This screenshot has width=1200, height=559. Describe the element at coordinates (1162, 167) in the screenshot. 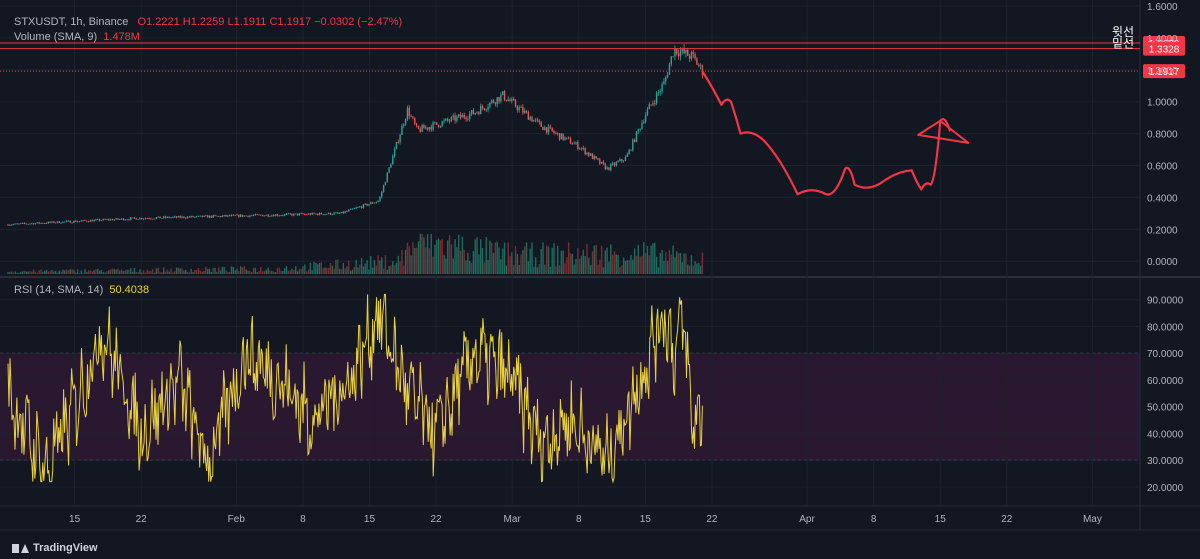

I see `price-tick-label: 0.6000` at that location.